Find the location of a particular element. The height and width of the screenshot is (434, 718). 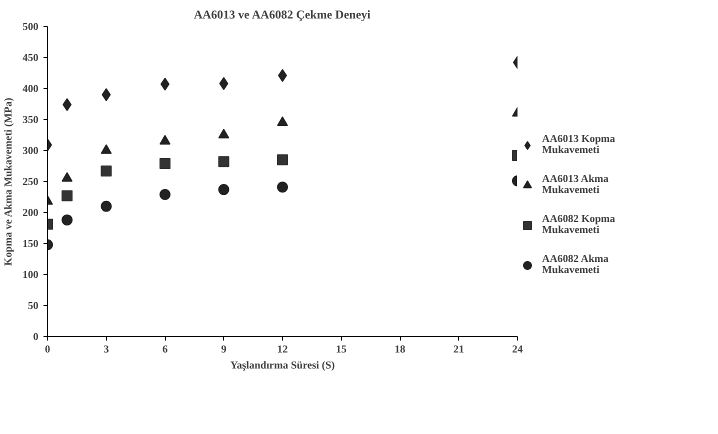

chart-title: AA6013 ve AA6082 Çekme Deneyi is located at coordinates (283, 15).